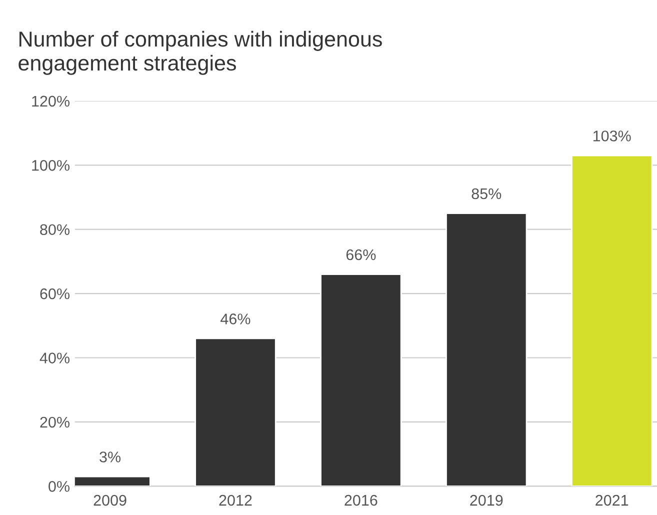 This screenshot has height=515, width=657. I want to click on data-label: 85%, so click(487, 194).